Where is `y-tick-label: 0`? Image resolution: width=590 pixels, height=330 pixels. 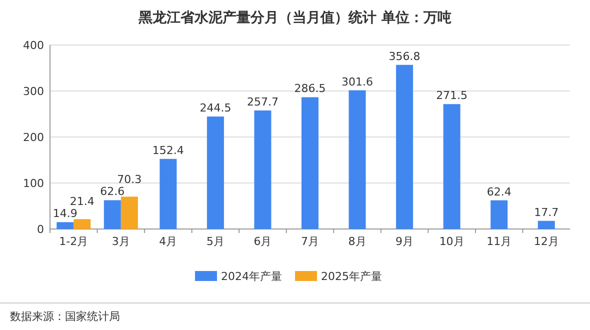 y-tick-label: 0 is located at coordinates (40, 229).